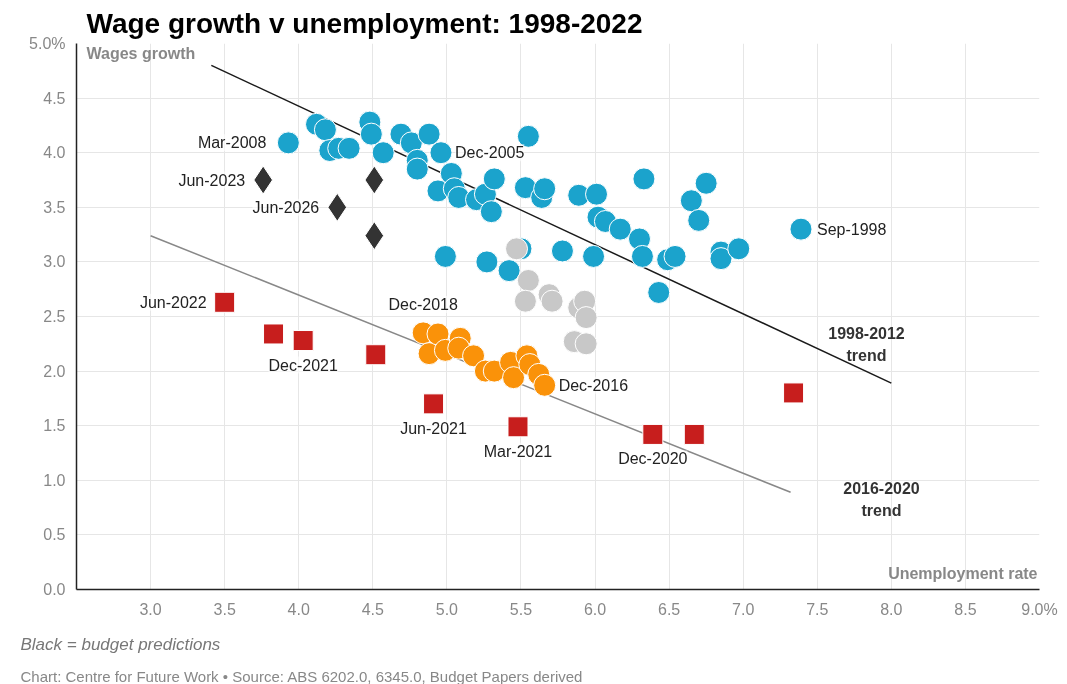 The width and height of the screenshot is (1067, 684). What do you see at coordinates (54, 371) in the screenshot?
I see `y-tick-label: 2.0` at bounding box center [54, 371].